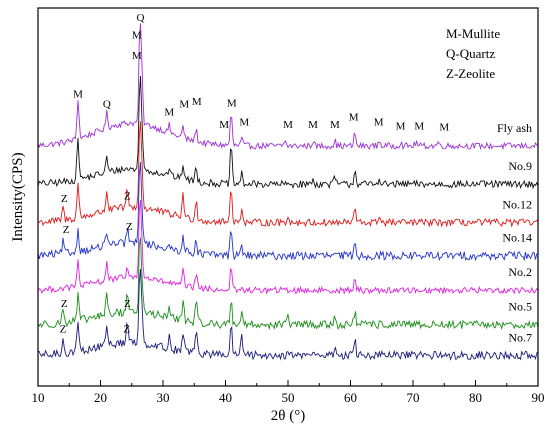  What do you see at coordinates (538, 397) in the screenshot?
I see `x-tick-label-90: 90` at bounding box center [538, 397].